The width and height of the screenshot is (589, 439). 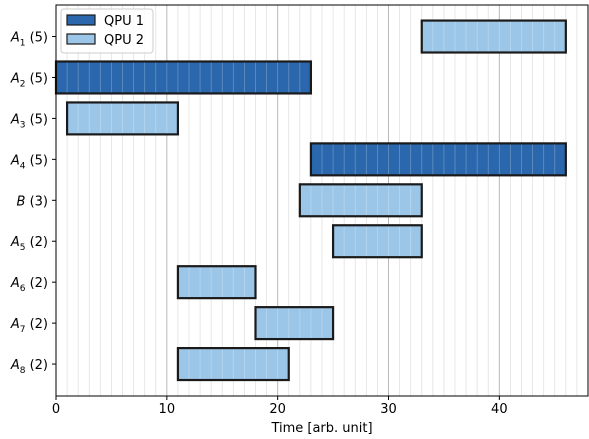 I want to click on y-tick-label: B (3), so click(x=32, y=201).